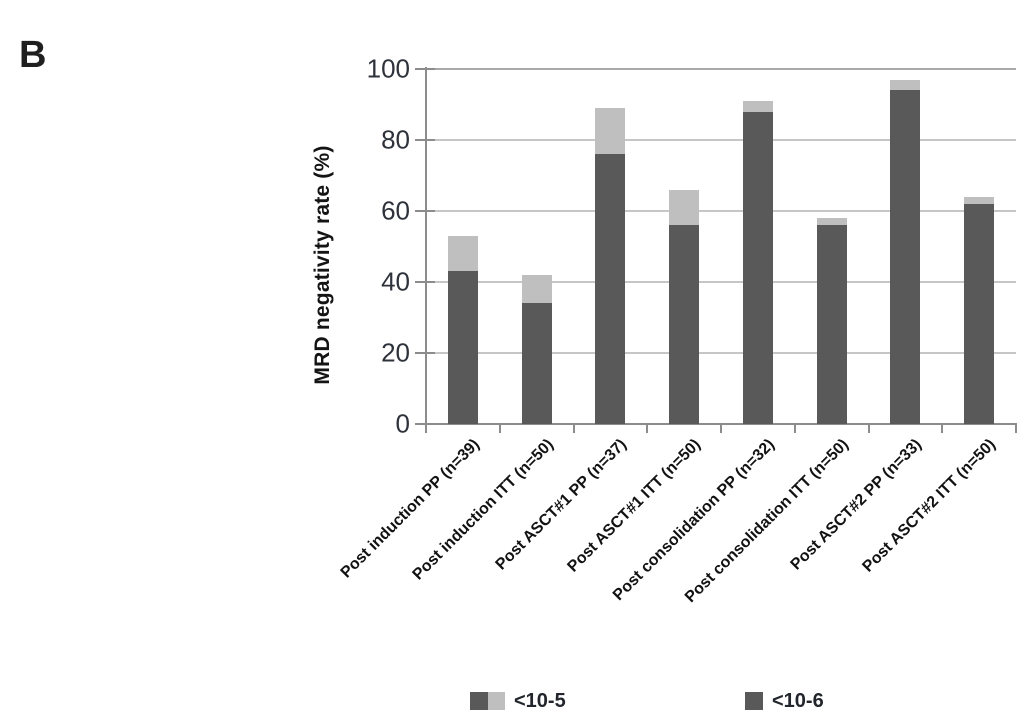  What do you see at coordinates (929, 506) in the screenshot?
I see `x-category-label: Post ASCT#2 ITT (n=50)` at bounding box center [929, 506].